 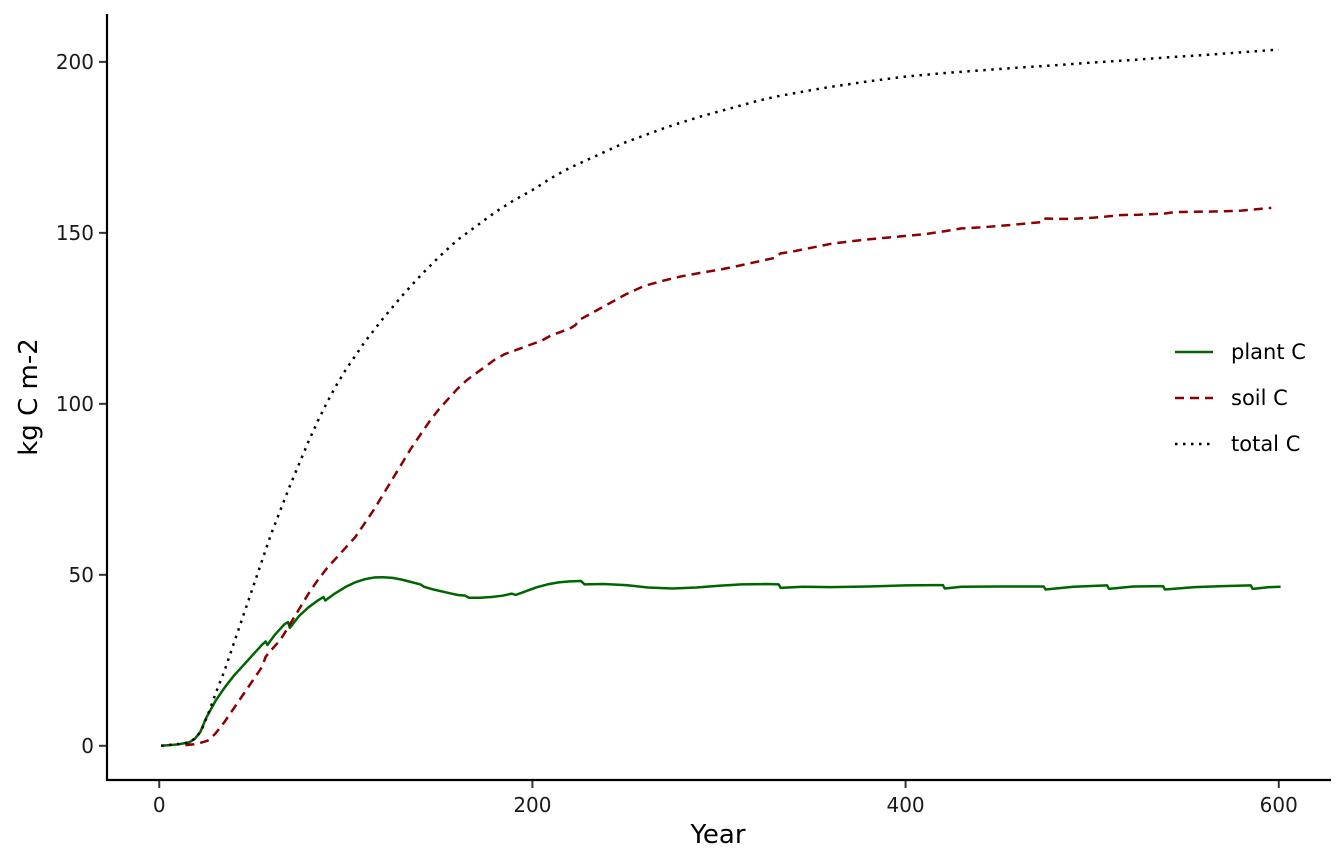 What do you see at coordinates (717, 835) in the screenshot?
I see `x-axis-title: Year` at bounding box center [717, 835].